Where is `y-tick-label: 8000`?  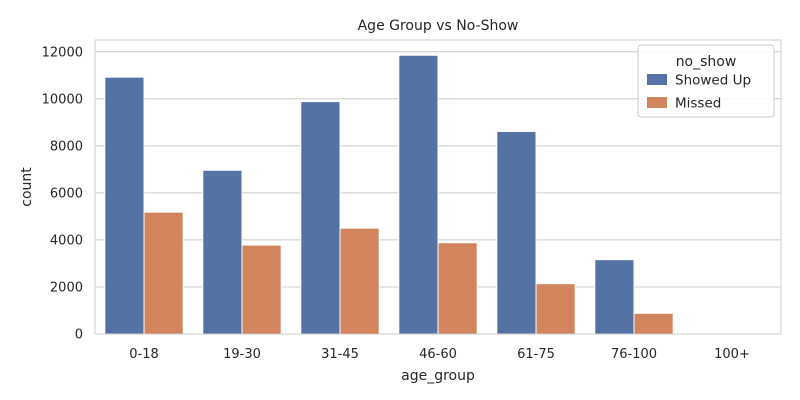 y-tick-label: 8000 is located at coordinates (66, 146).